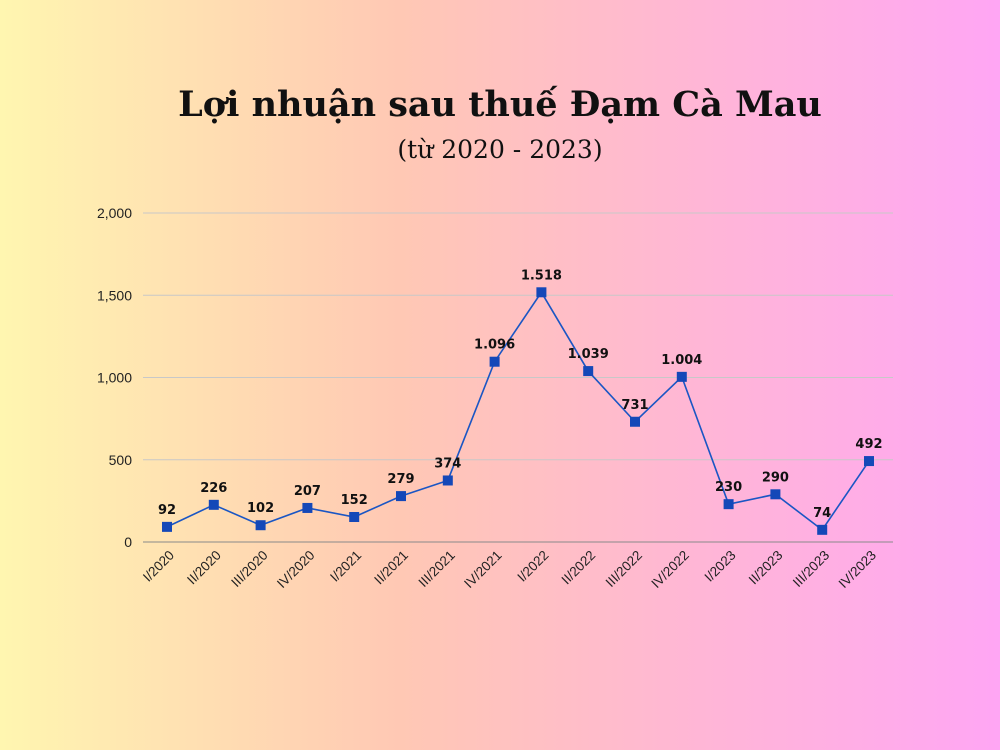 This screenshot has width=1000, height=750. I want to click on data-label: 1.004, so click(681, 360).